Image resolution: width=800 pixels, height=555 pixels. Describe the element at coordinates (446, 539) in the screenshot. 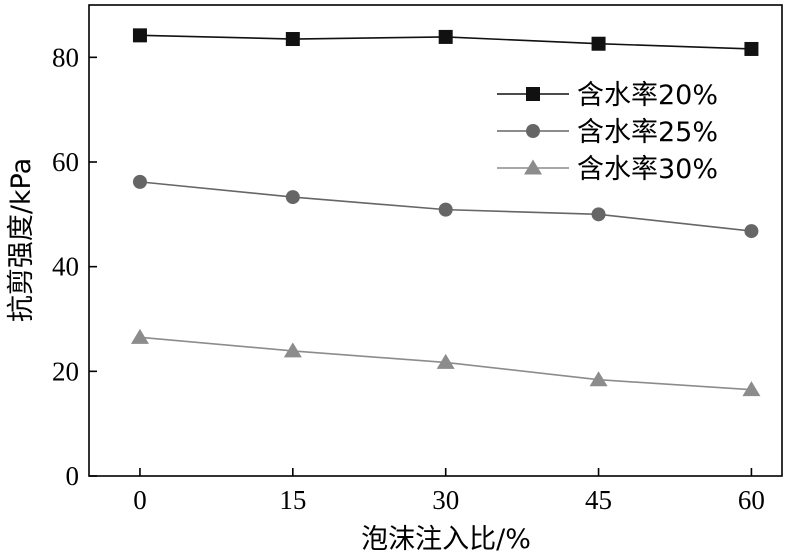

I see `x-axis-title: 泡沫注入比/%` at that location.